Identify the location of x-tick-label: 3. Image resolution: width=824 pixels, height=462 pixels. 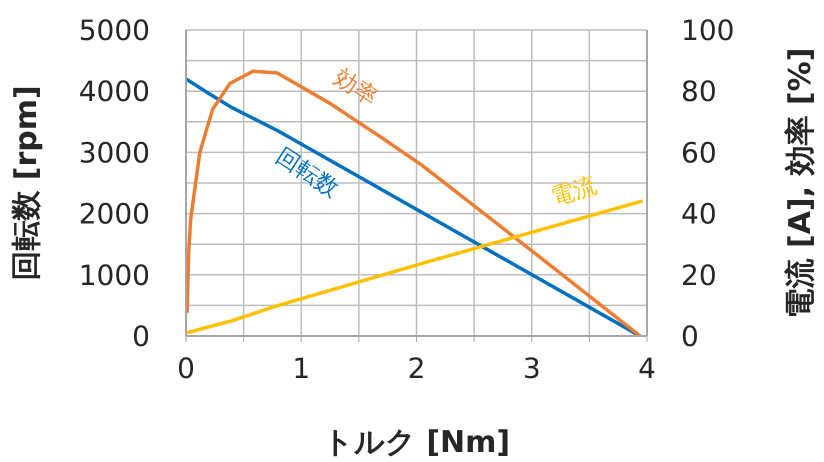
(531, 368).